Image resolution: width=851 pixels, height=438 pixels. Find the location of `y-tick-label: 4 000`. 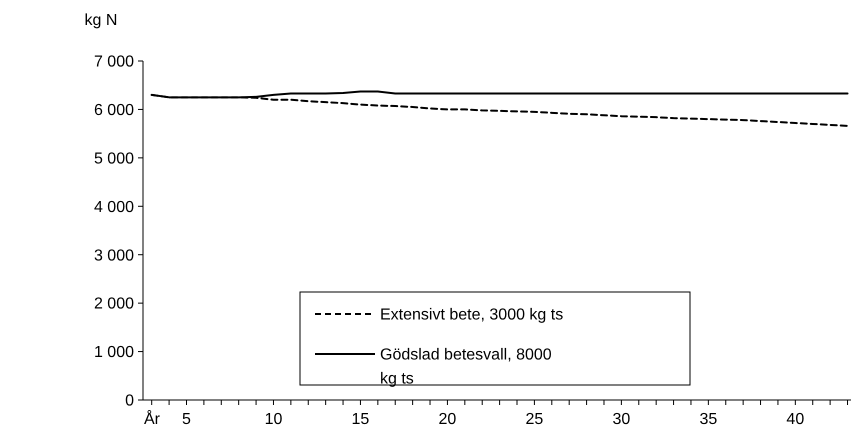

y-tick-label: 4 000 is located at coordinates (114, 207).